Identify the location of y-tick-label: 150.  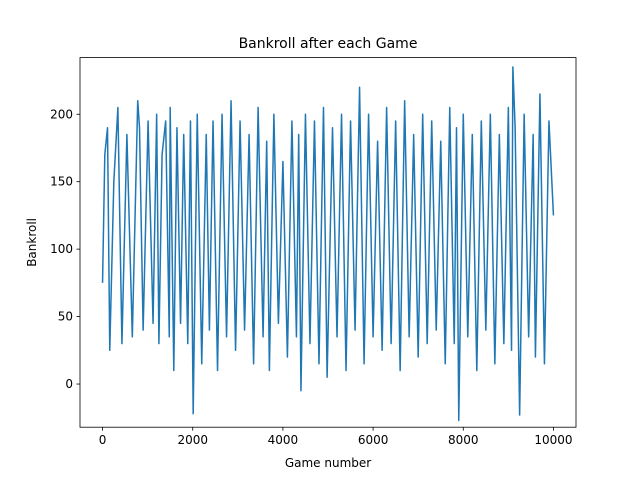
(61, 182).